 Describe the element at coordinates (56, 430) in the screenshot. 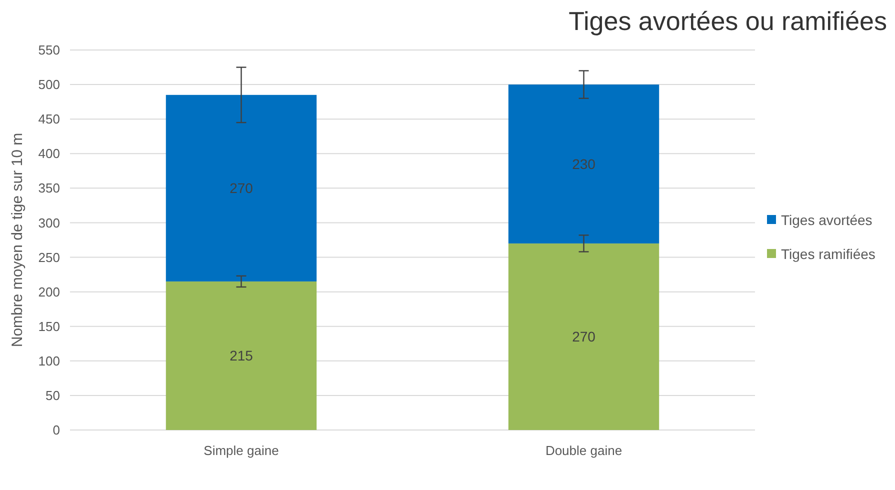

I see `y-tick-label: 0` at that location.